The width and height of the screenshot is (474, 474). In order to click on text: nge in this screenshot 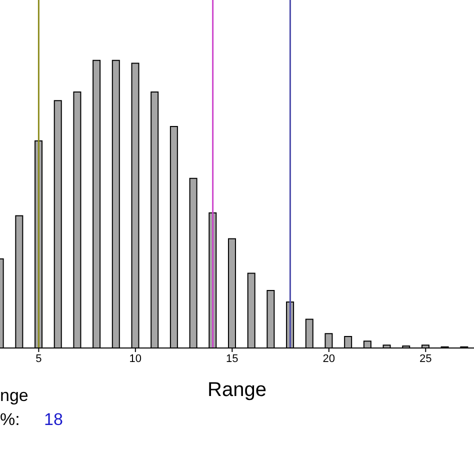, I will do `click(14, 396)`.